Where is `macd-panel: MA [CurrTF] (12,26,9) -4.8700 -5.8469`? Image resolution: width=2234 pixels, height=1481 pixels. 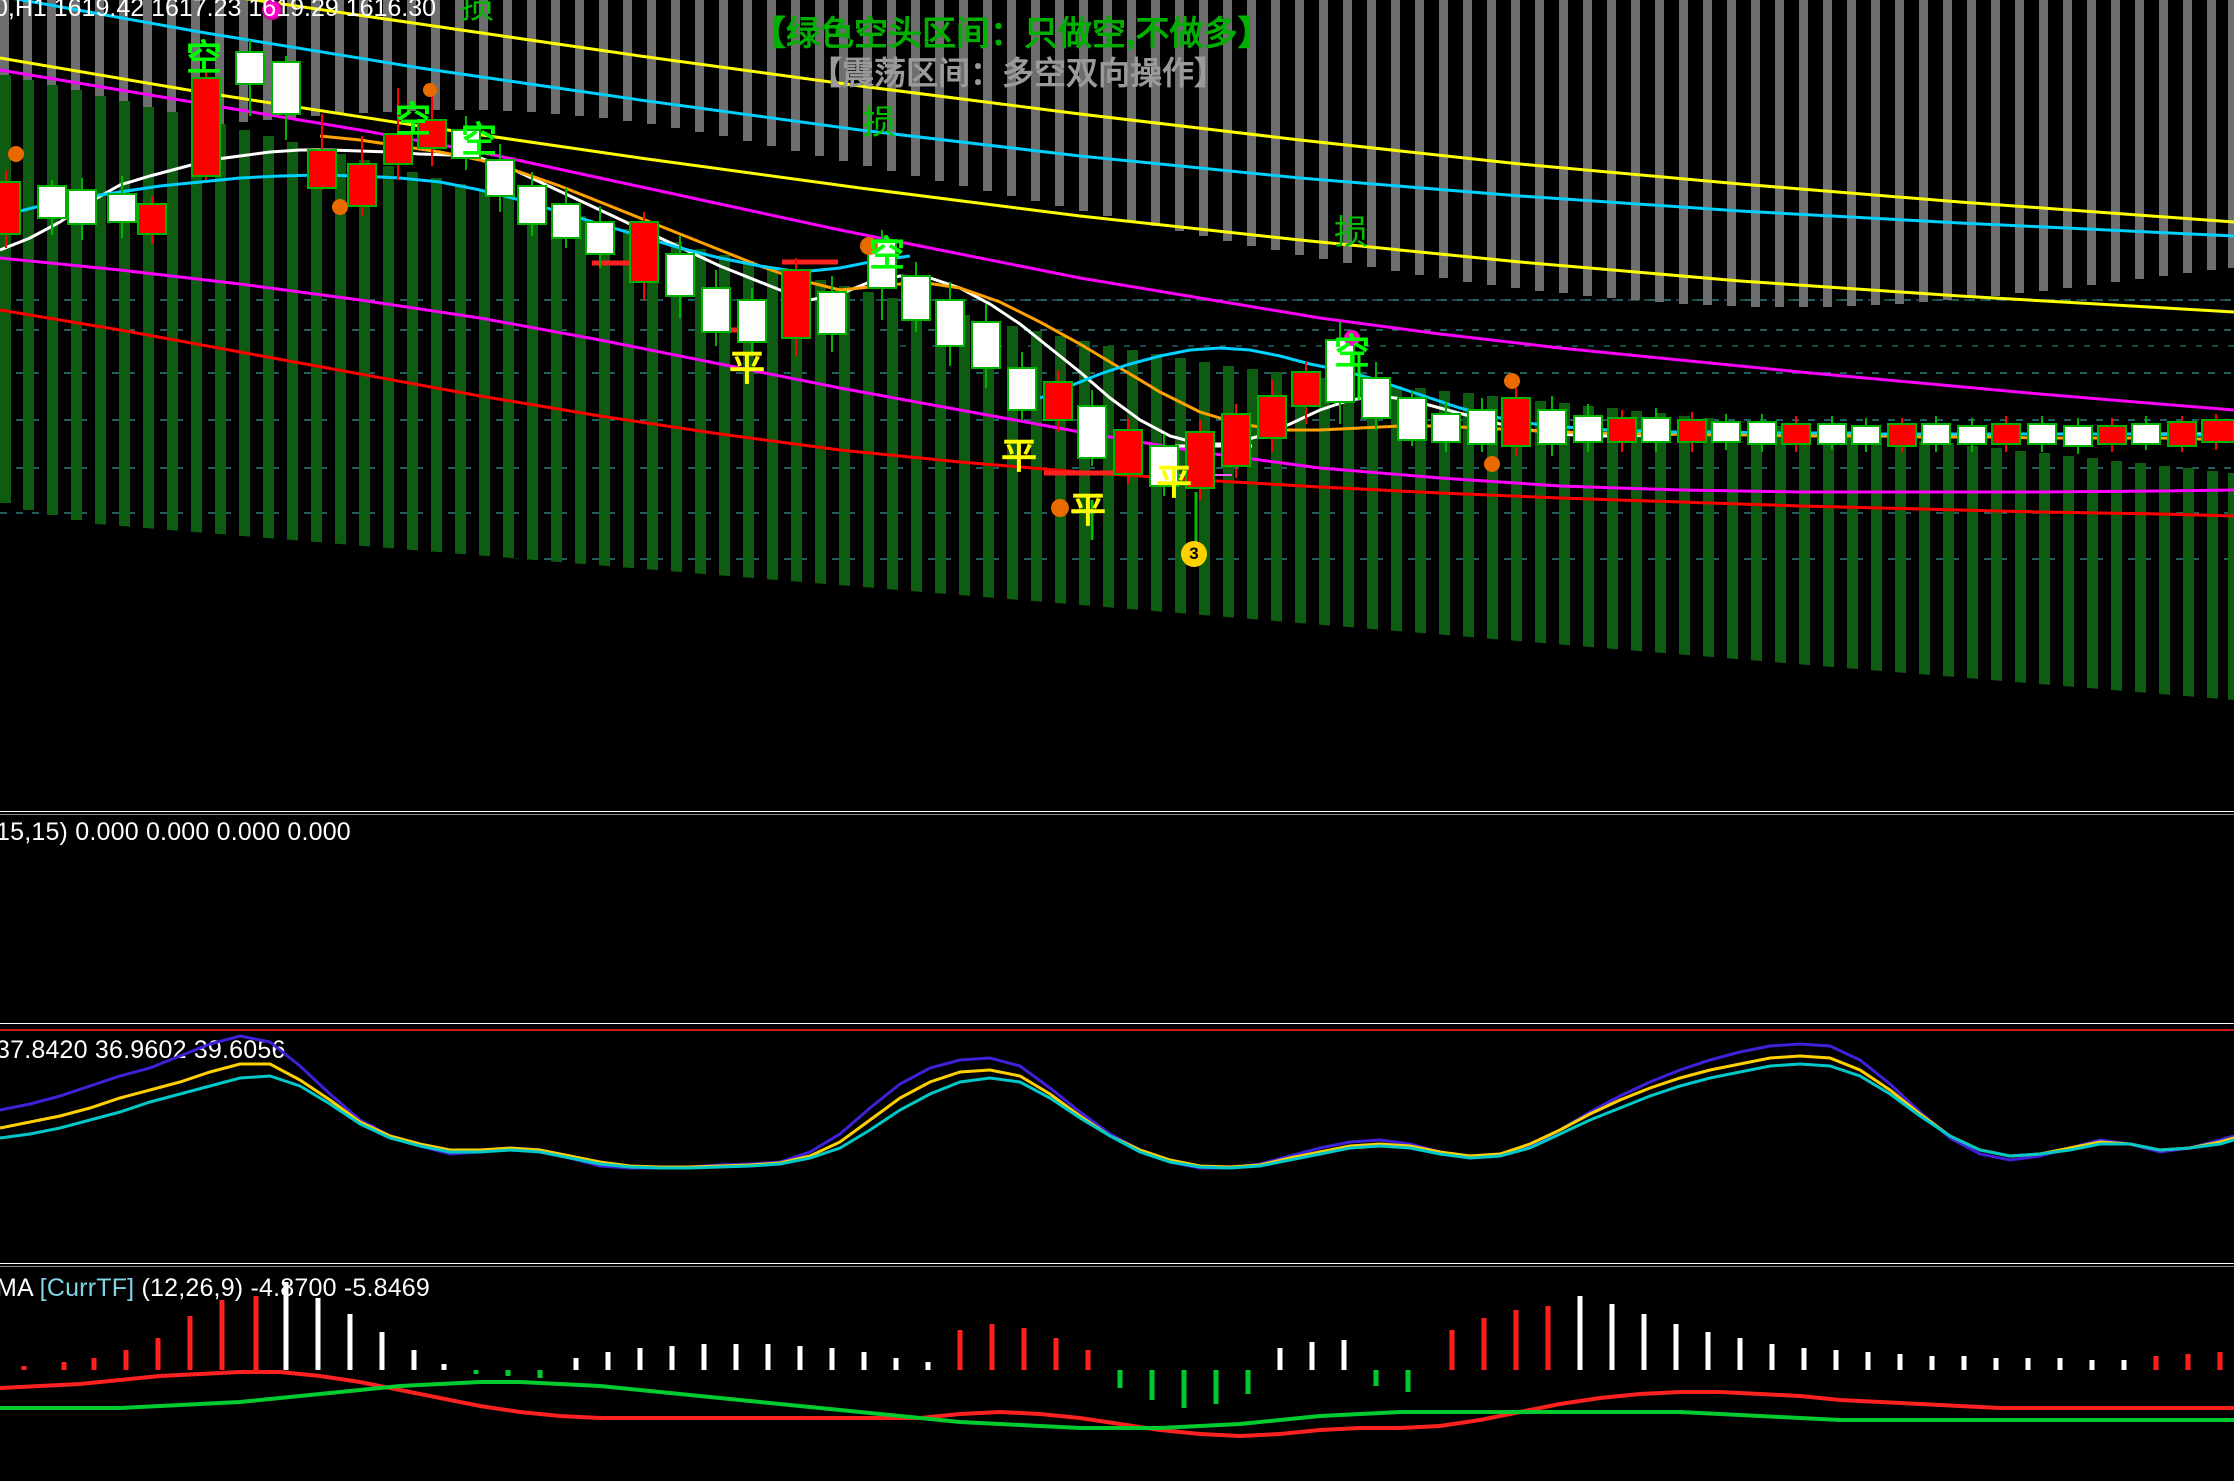 macd-panel: MA [CurrTF] (12,26,9) -4.8700 -5.8469 is located at coordinates (1117, 1373).